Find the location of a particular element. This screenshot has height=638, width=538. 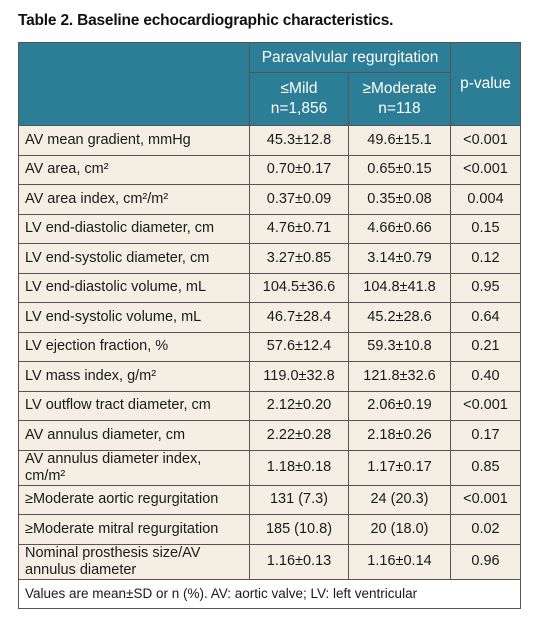

cell-value: 24 (20.3) is located at coordinates (399, 499).